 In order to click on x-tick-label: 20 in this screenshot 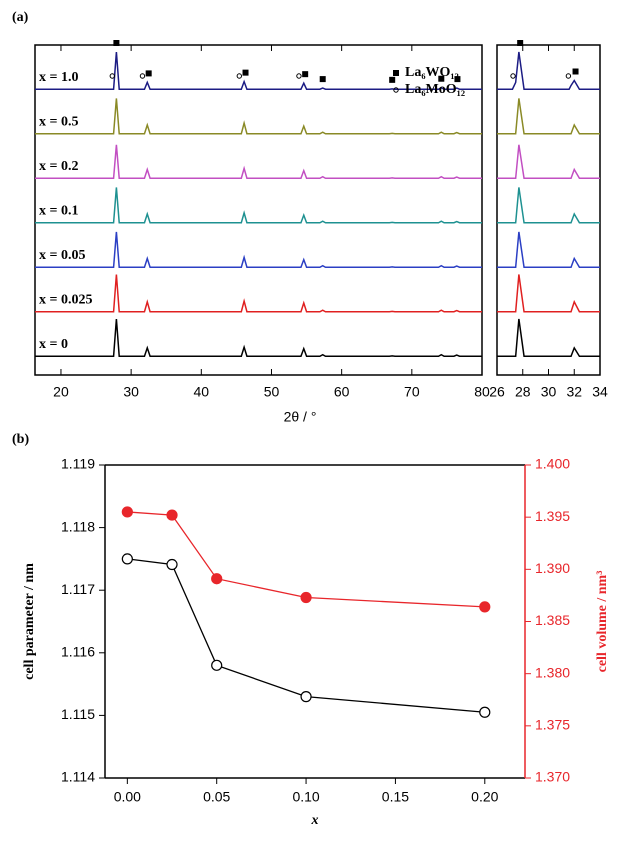, I will do `click(61, 392)`.